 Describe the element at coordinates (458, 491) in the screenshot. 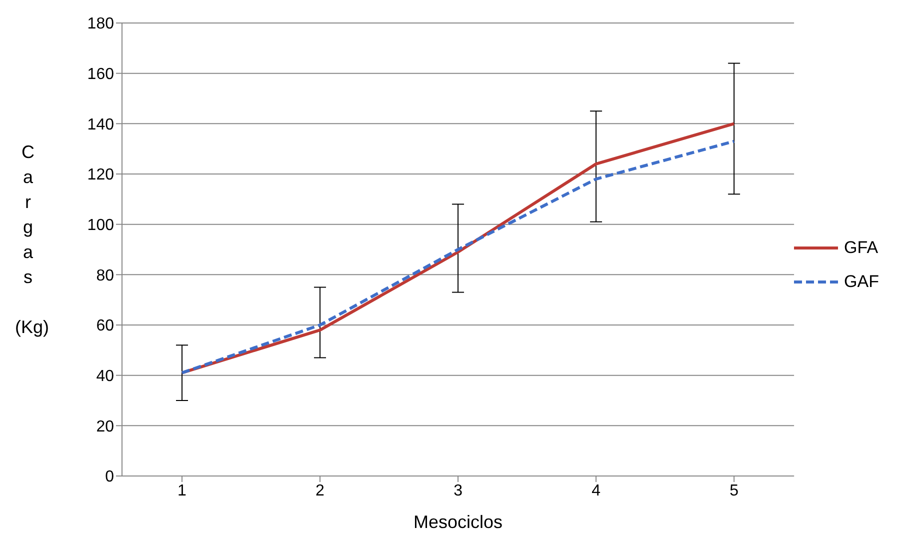

I see `x-tick-label: 3` at that location.